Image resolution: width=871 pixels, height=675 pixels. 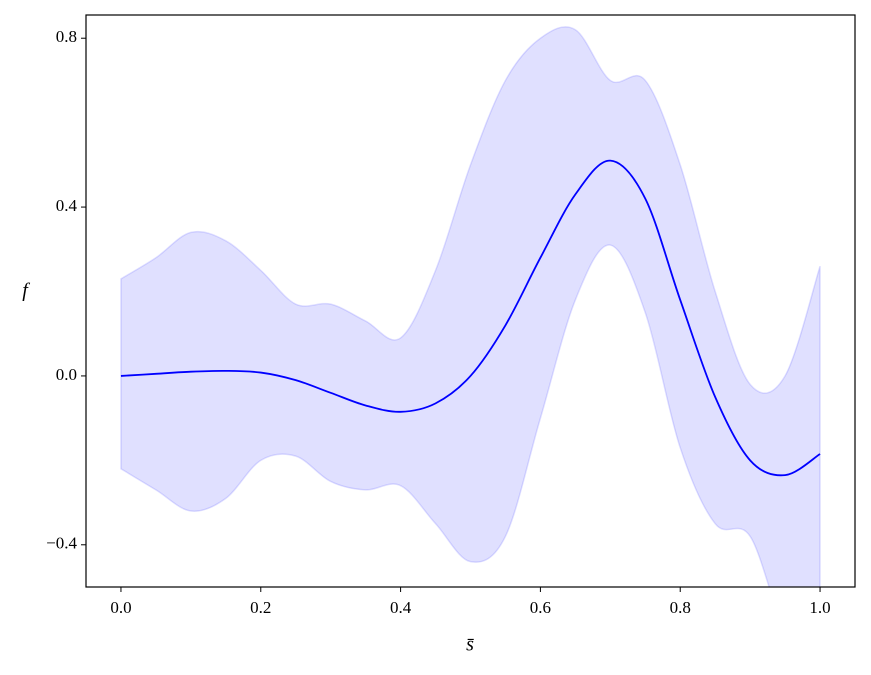 I want to click on x-axis-label: s̄, so click(x=470, y=645).